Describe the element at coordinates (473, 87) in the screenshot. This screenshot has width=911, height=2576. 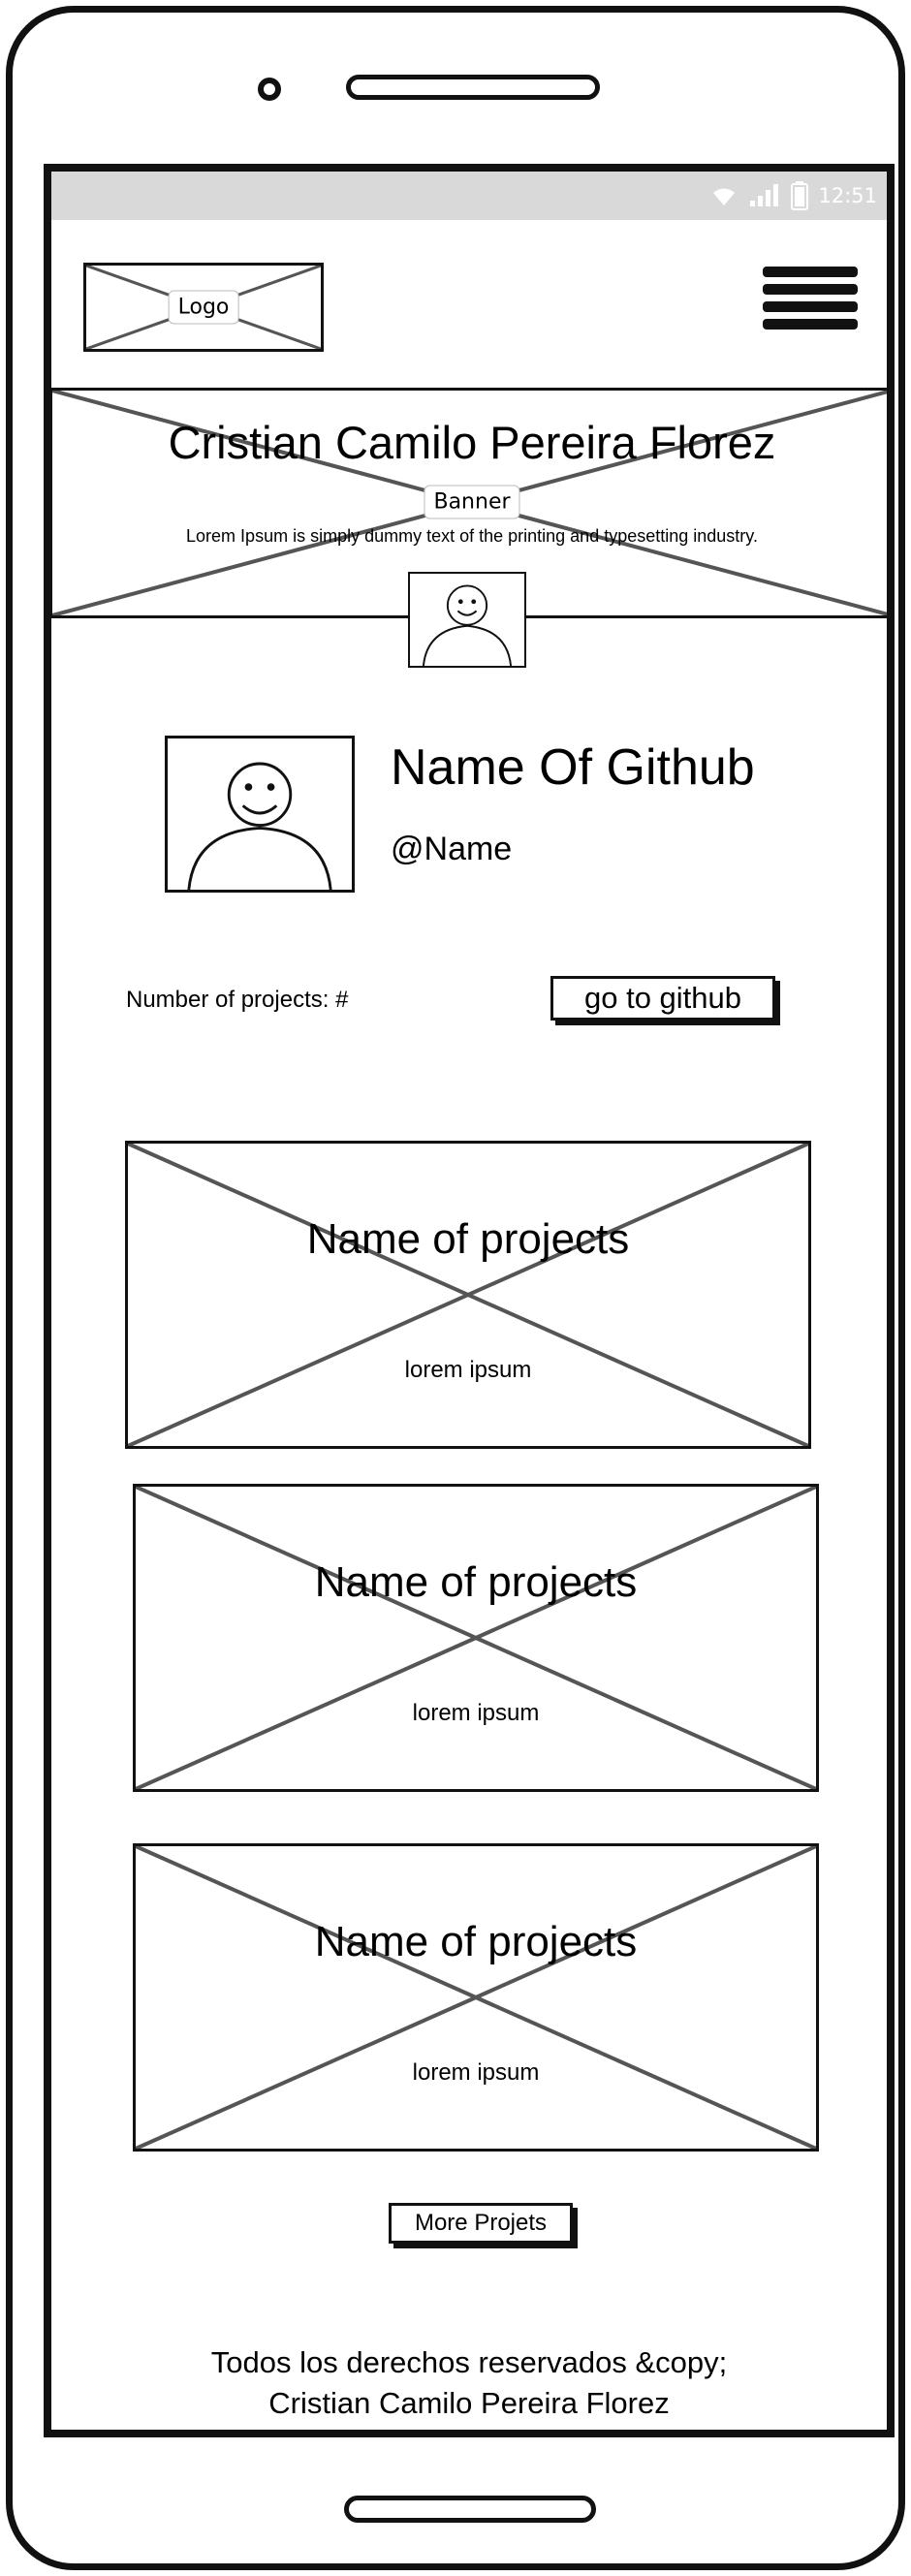
I see `earpiece-speaker` at that location.